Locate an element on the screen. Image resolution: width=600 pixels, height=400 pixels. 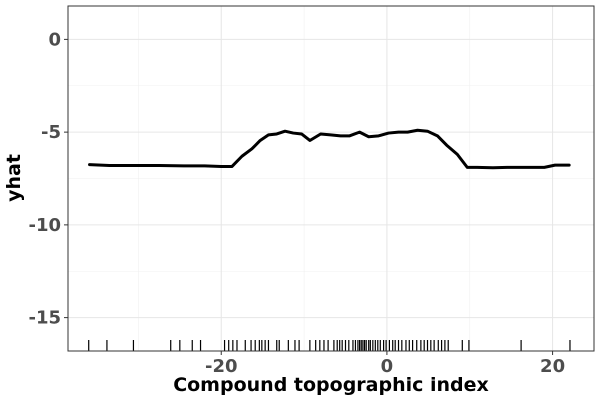
y-axis-title: yhat is located at coordinates (14, 178).